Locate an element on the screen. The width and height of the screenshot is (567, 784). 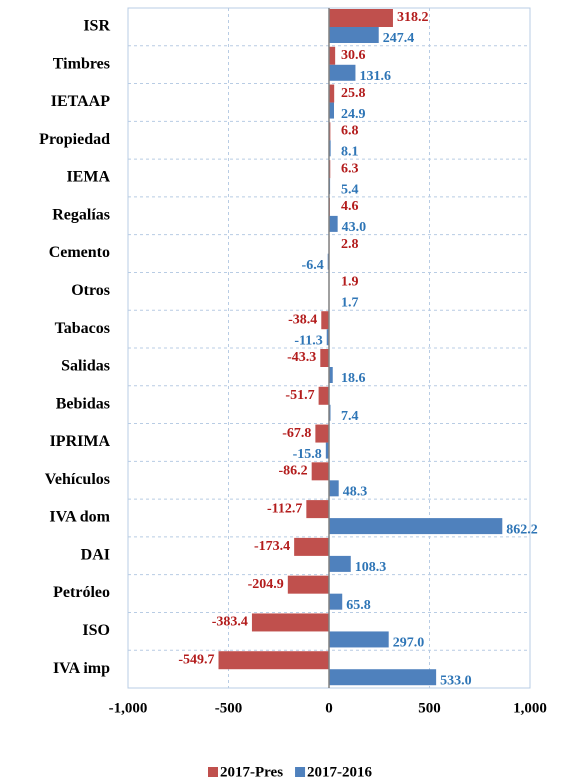
data-label: 4.6 is located at coordinates (350, 206).